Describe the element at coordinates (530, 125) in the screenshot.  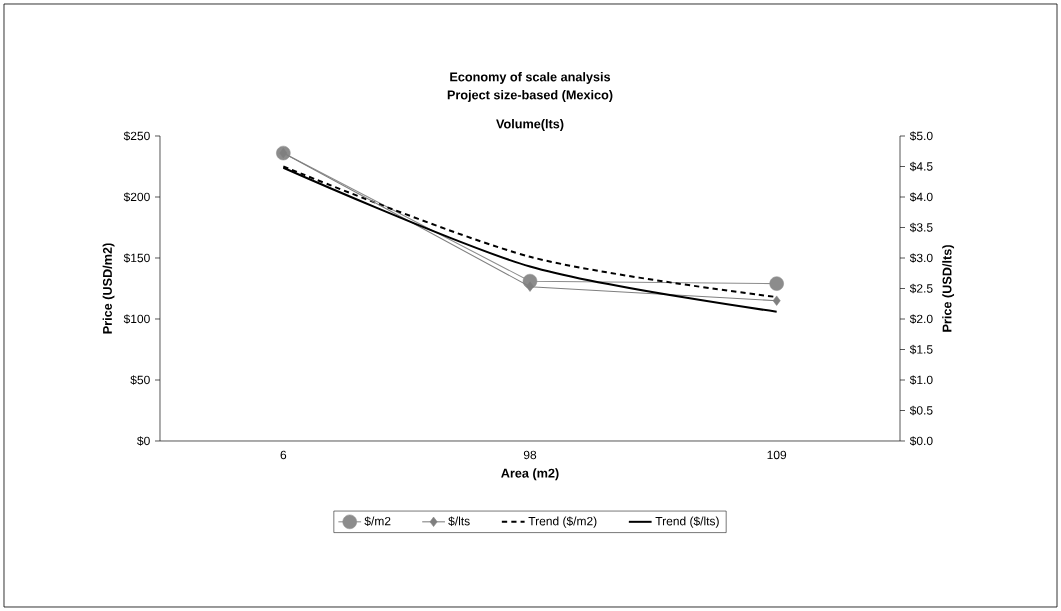
I see `text: Volume(lts)` at that location.